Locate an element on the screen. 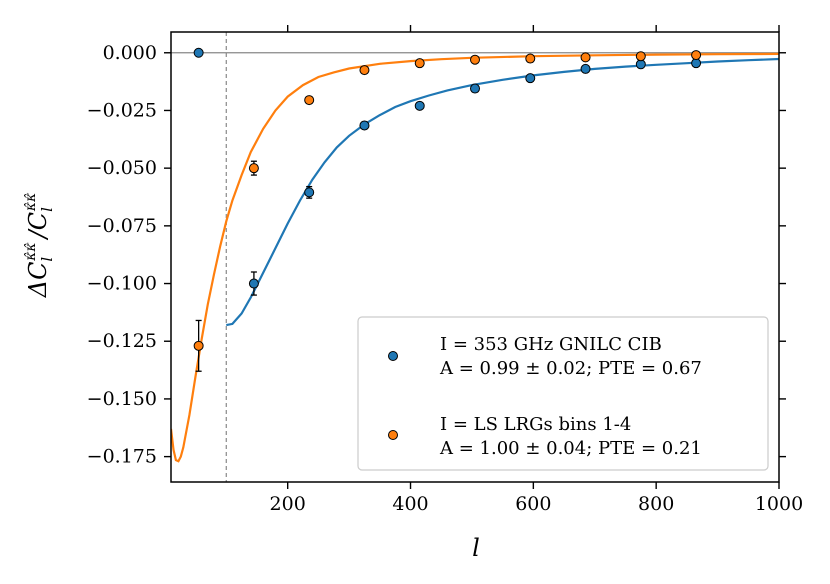 This screenshot has width=830, height=584. y-tick-label: −0.150 is located at coordinates (122, 399).